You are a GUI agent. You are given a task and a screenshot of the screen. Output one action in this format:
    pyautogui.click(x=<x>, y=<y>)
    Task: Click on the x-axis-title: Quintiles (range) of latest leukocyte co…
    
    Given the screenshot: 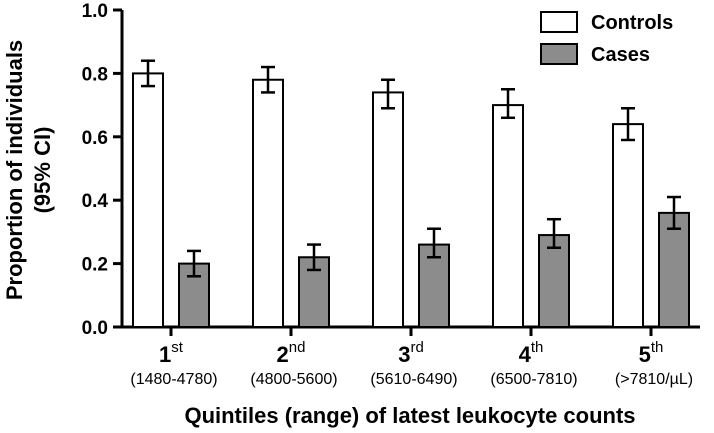 What is the action you would take?
    pyautogui.click(x=409, y=415)
    